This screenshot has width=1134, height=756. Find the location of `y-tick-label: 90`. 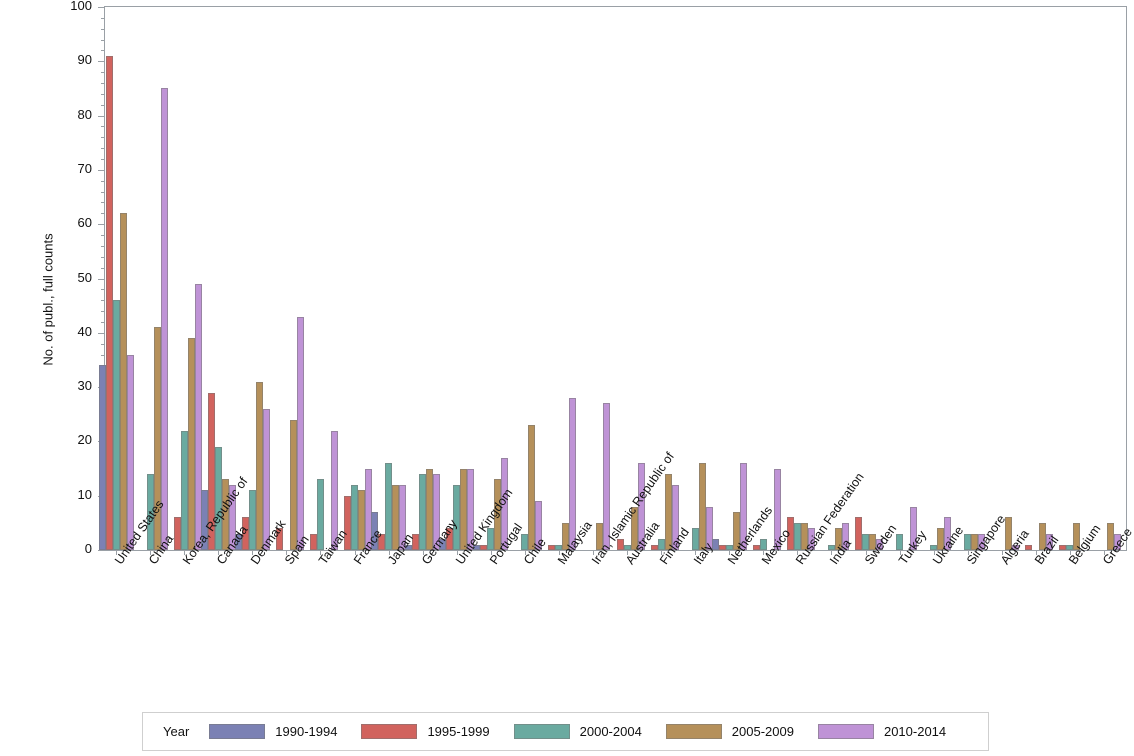

y-tick-label: 90 is located at coordinates (84, 60).